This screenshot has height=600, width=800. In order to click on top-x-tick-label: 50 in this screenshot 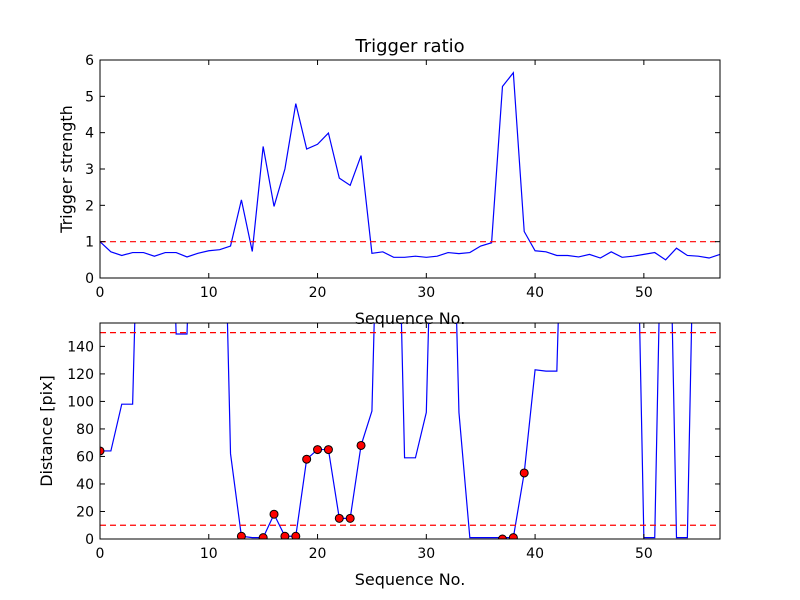, I will do `click(644, 293)`.